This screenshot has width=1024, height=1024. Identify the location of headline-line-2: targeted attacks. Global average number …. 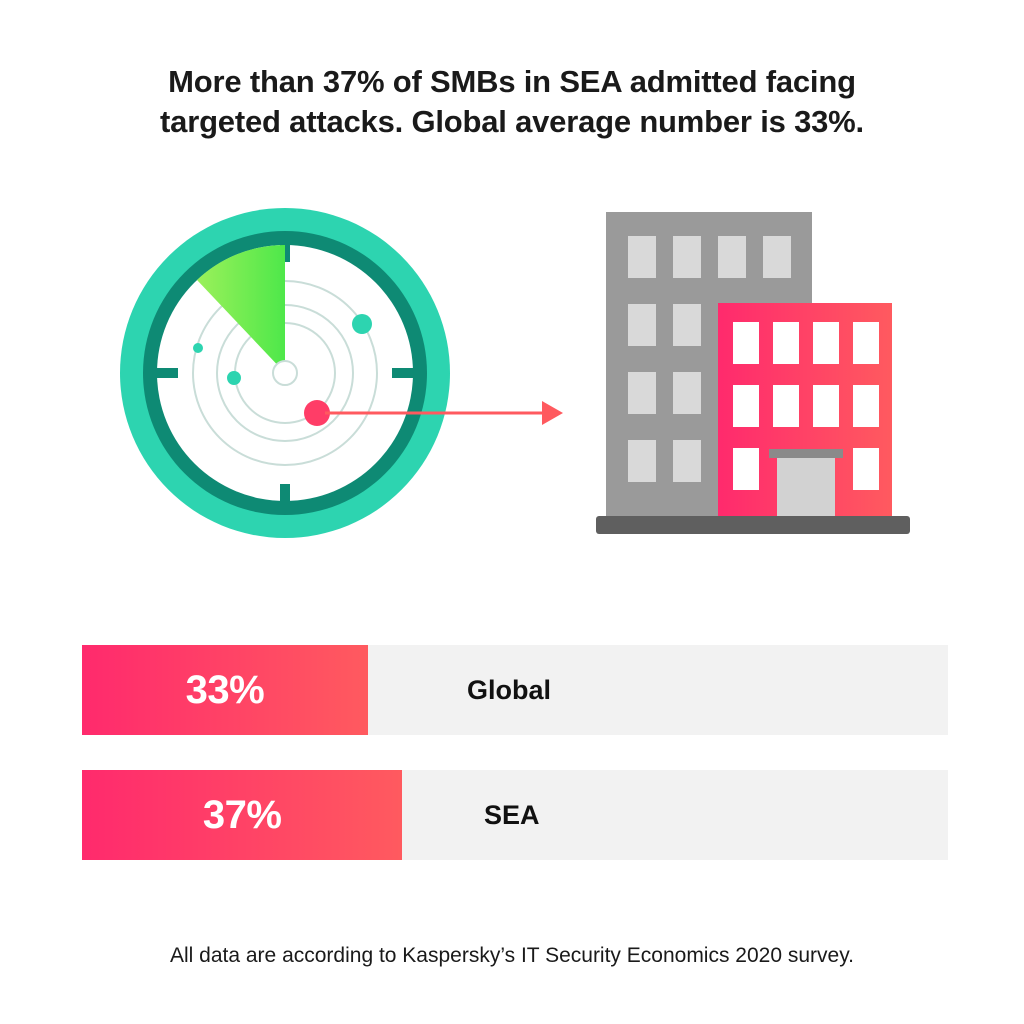
(512, 121).